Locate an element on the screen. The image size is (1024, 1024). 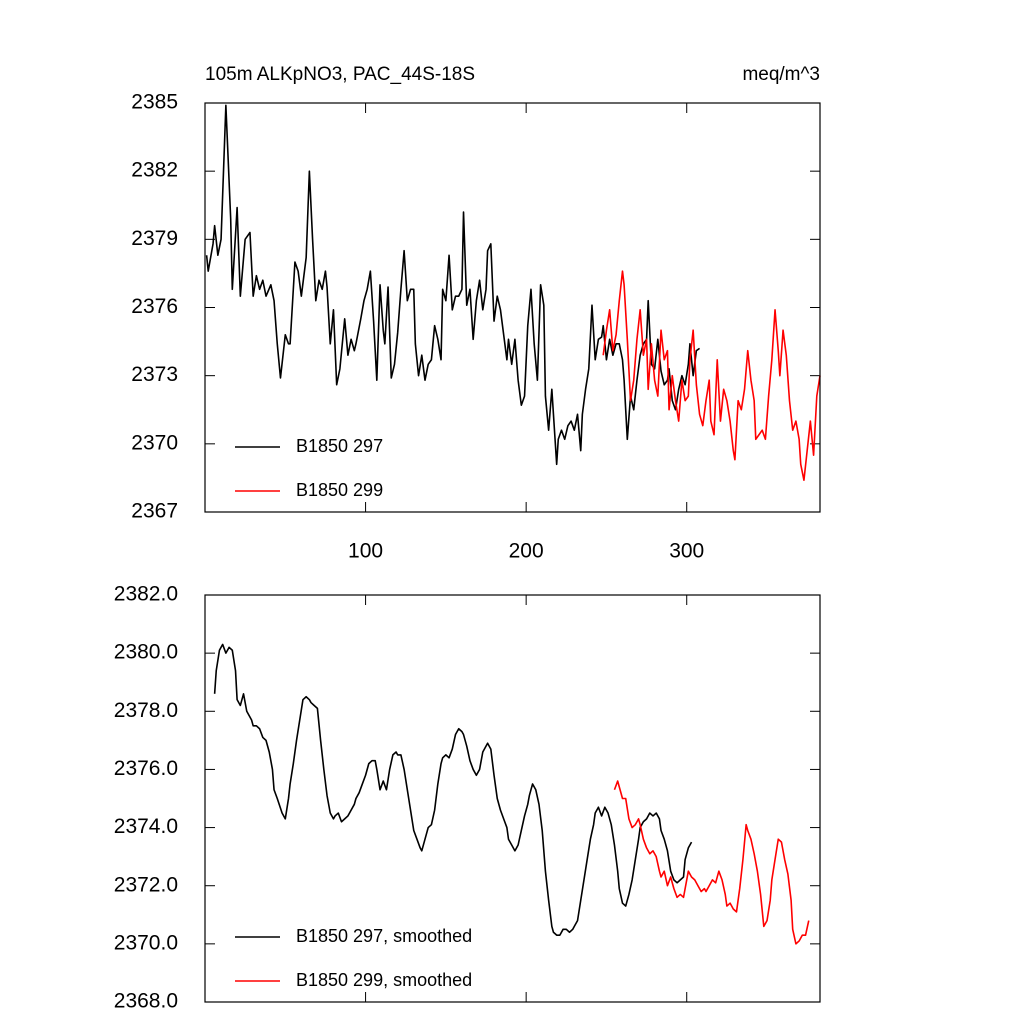
y-tick-label: 2368.0 is located at coordinates (146, 1001).